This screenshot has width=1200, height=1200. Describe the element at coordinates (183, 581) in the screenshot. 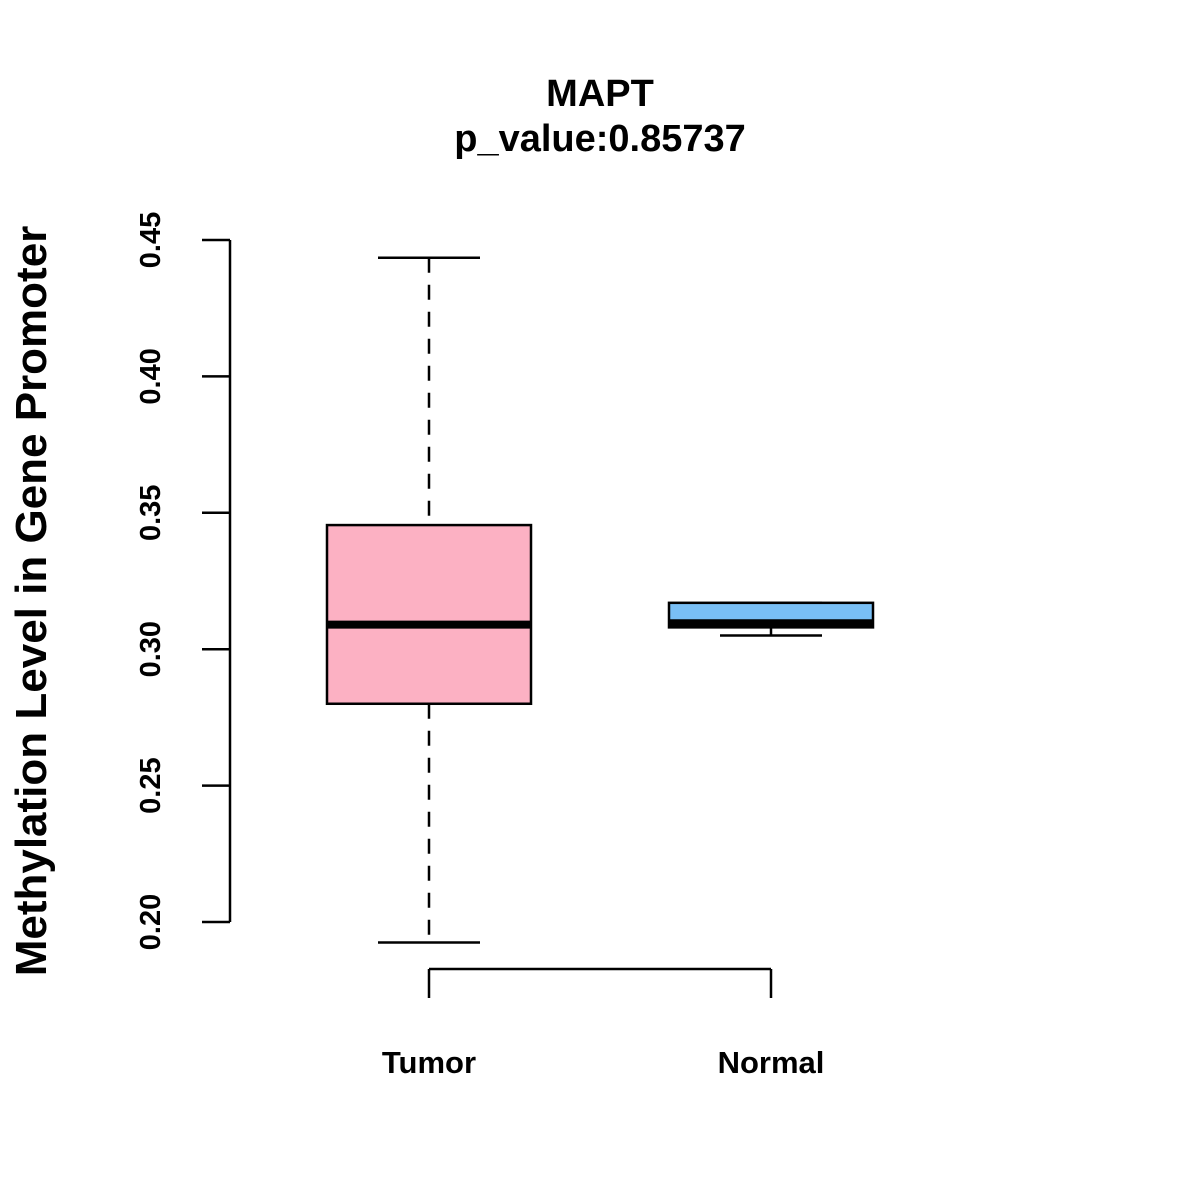

I see `y-axis: 0.20 0.25 0.30 0.35 0.40 0.45` at that location.